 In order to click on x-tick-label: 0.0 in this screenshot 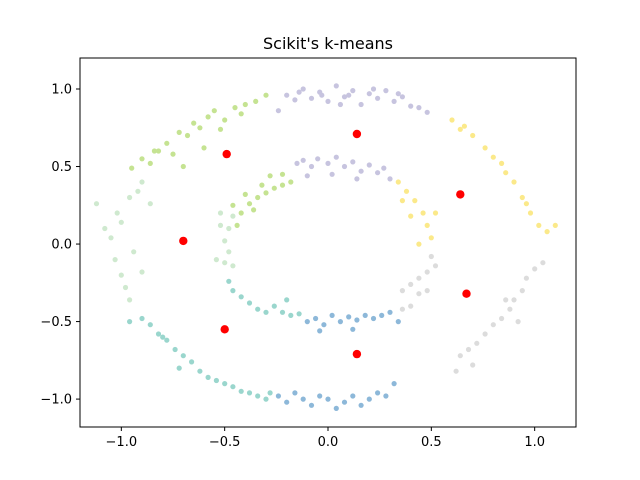, I will do `click(328, 442)`.